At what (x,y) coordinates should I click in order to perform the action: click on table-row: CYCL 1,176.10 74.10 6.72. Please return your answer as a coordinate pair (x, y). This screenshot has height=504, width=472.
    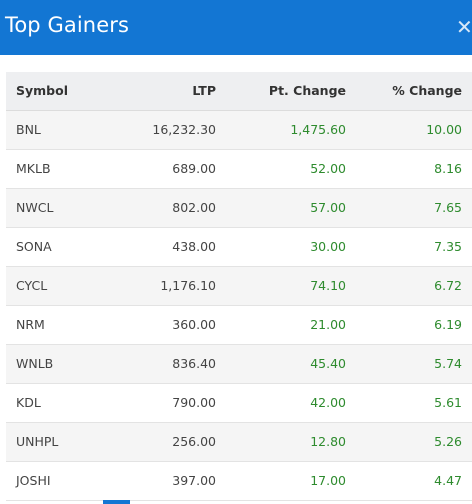
    Looking at the image, I should click on (239, 286).